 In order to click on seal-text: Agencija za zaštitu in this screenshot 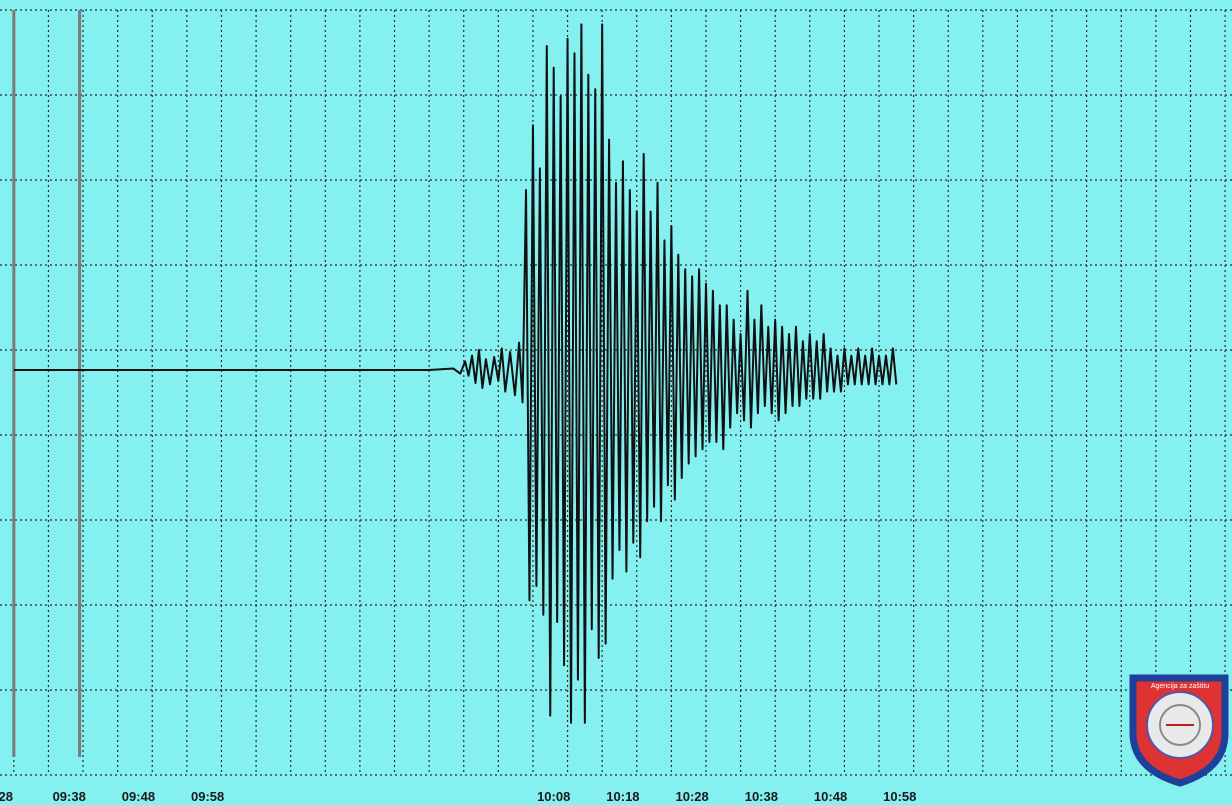, I will do `click(1180, 686)`.